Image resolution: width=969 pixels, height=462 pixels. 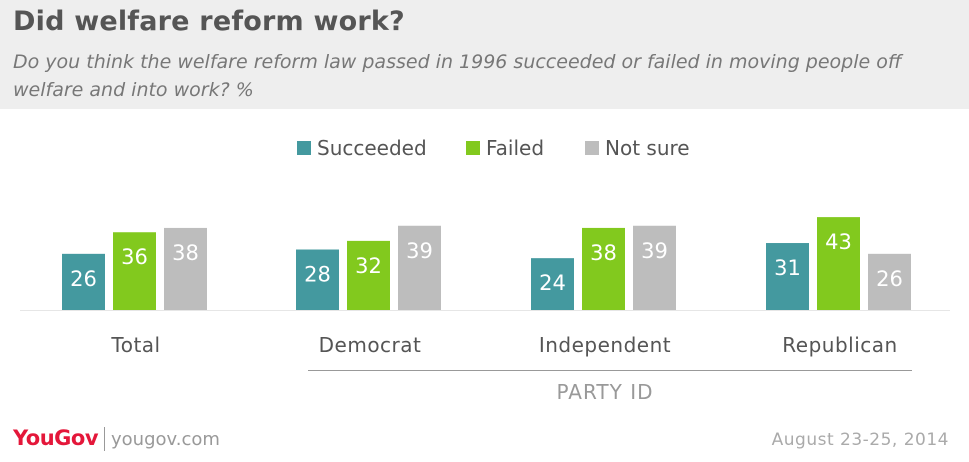 What do you see at coordinates (317, 275) in the screenshot?
I see `data-label-democrat-succeeded: 28` at bounding box center [317, 275].